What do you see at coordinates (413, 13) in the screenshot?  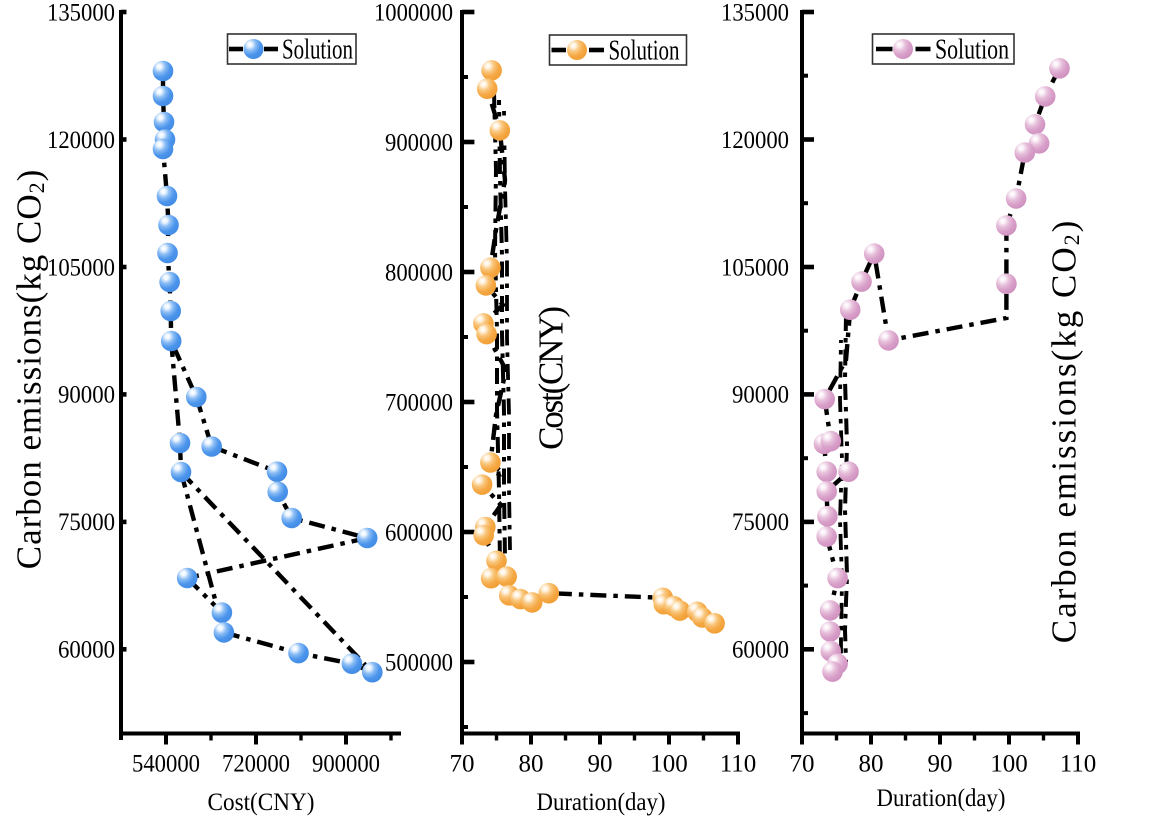 I see `svg-text: 1000000` at bounding box center [413, 13].